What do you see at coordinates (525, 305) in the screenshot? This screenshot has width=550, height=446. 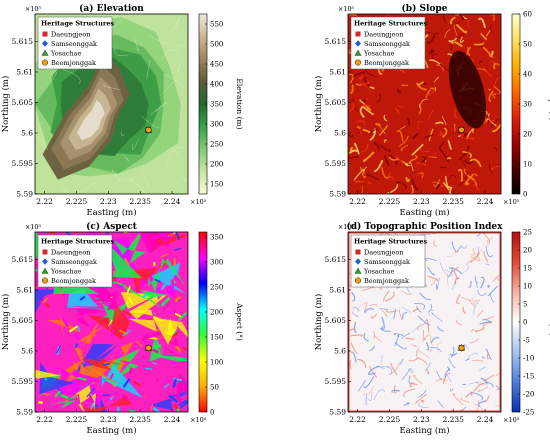 I see `colorbar-tick-label: 5` at bounding box center [525, 305].